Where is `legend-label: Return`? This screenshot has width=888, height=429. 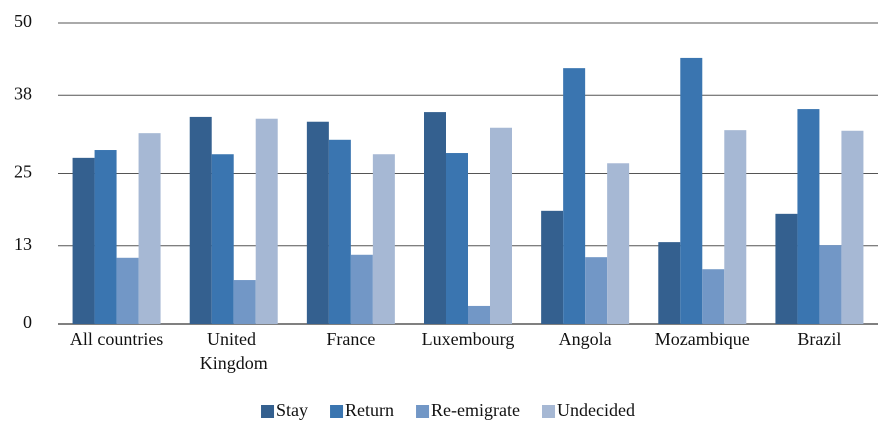
legend-label: Return is located at coordinates (369, 410).